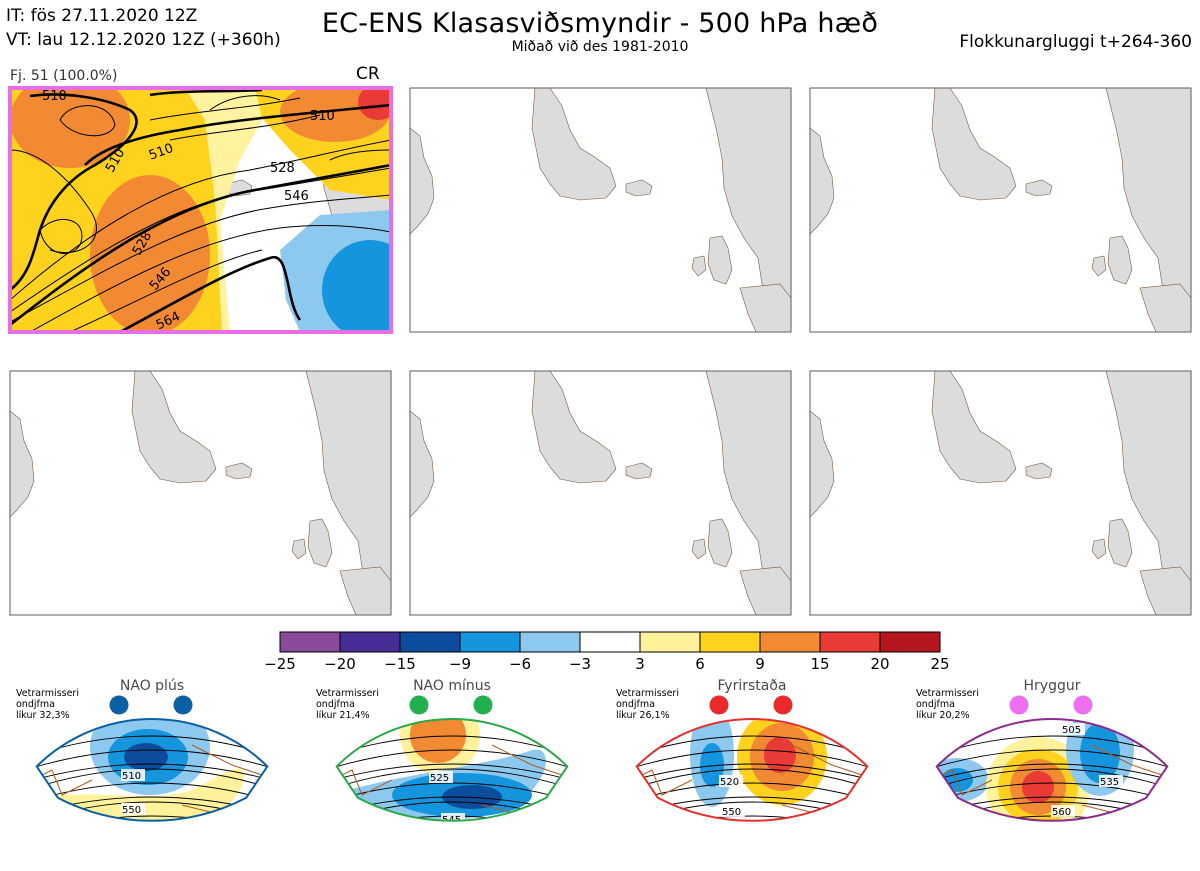 This screenshot has width=1200, height=871. I want to click on colorbar-tick-label: −20, so click(340, 664).